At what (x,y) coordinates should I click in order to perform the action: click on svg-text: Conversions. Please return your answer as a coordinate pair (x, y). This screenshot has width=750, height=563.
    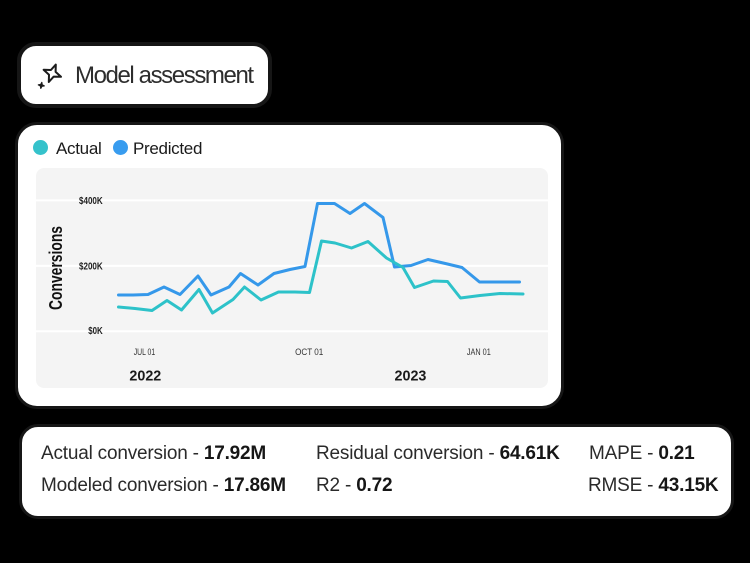
    Looking at the image, I should click on (56, 268).